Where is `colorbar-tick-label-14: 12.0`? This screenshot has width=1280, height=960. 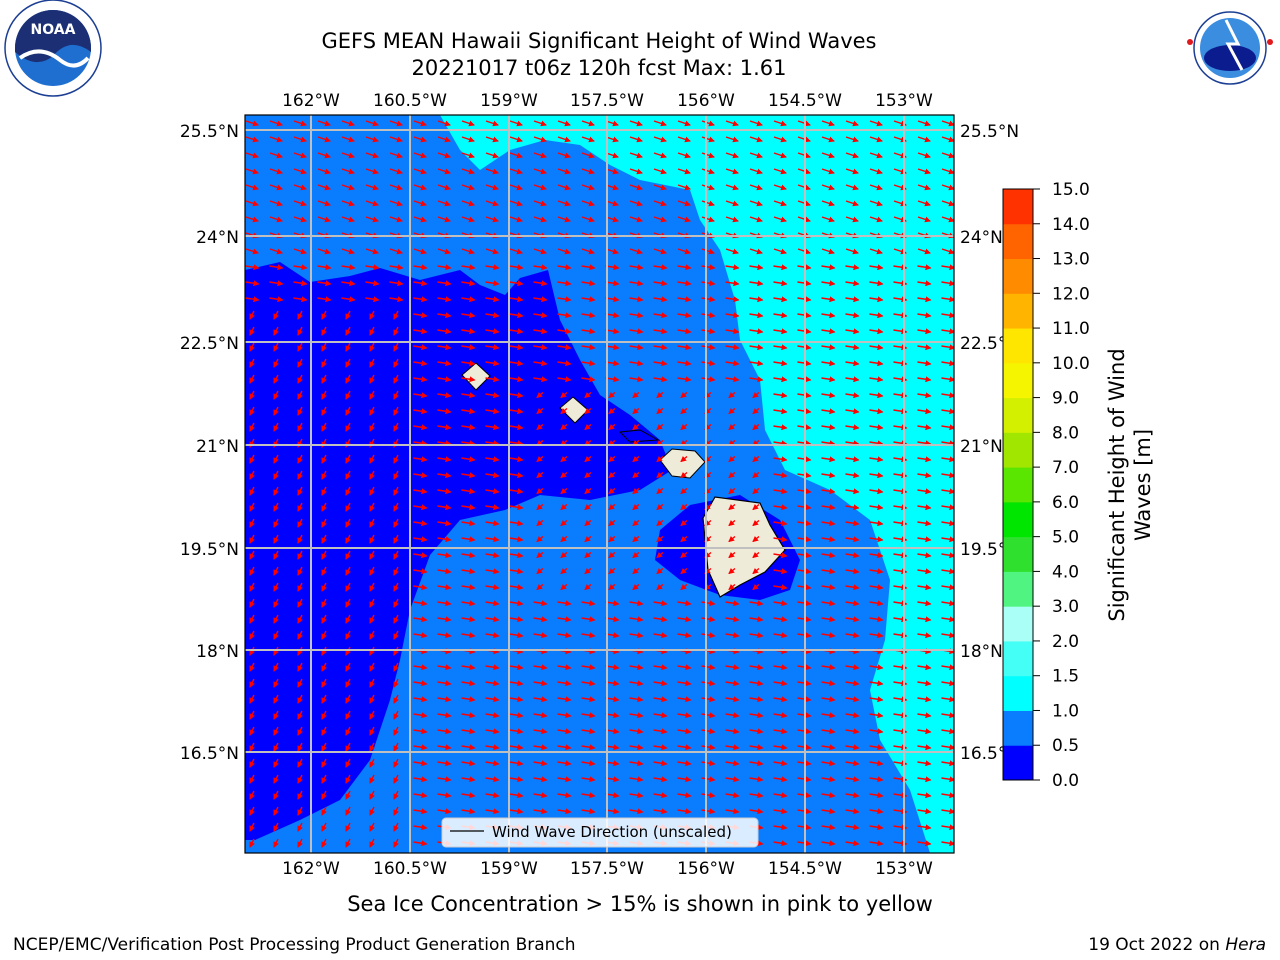 colorbar-tick-label-14: 12.0 is located at coordinates (1071, 294).